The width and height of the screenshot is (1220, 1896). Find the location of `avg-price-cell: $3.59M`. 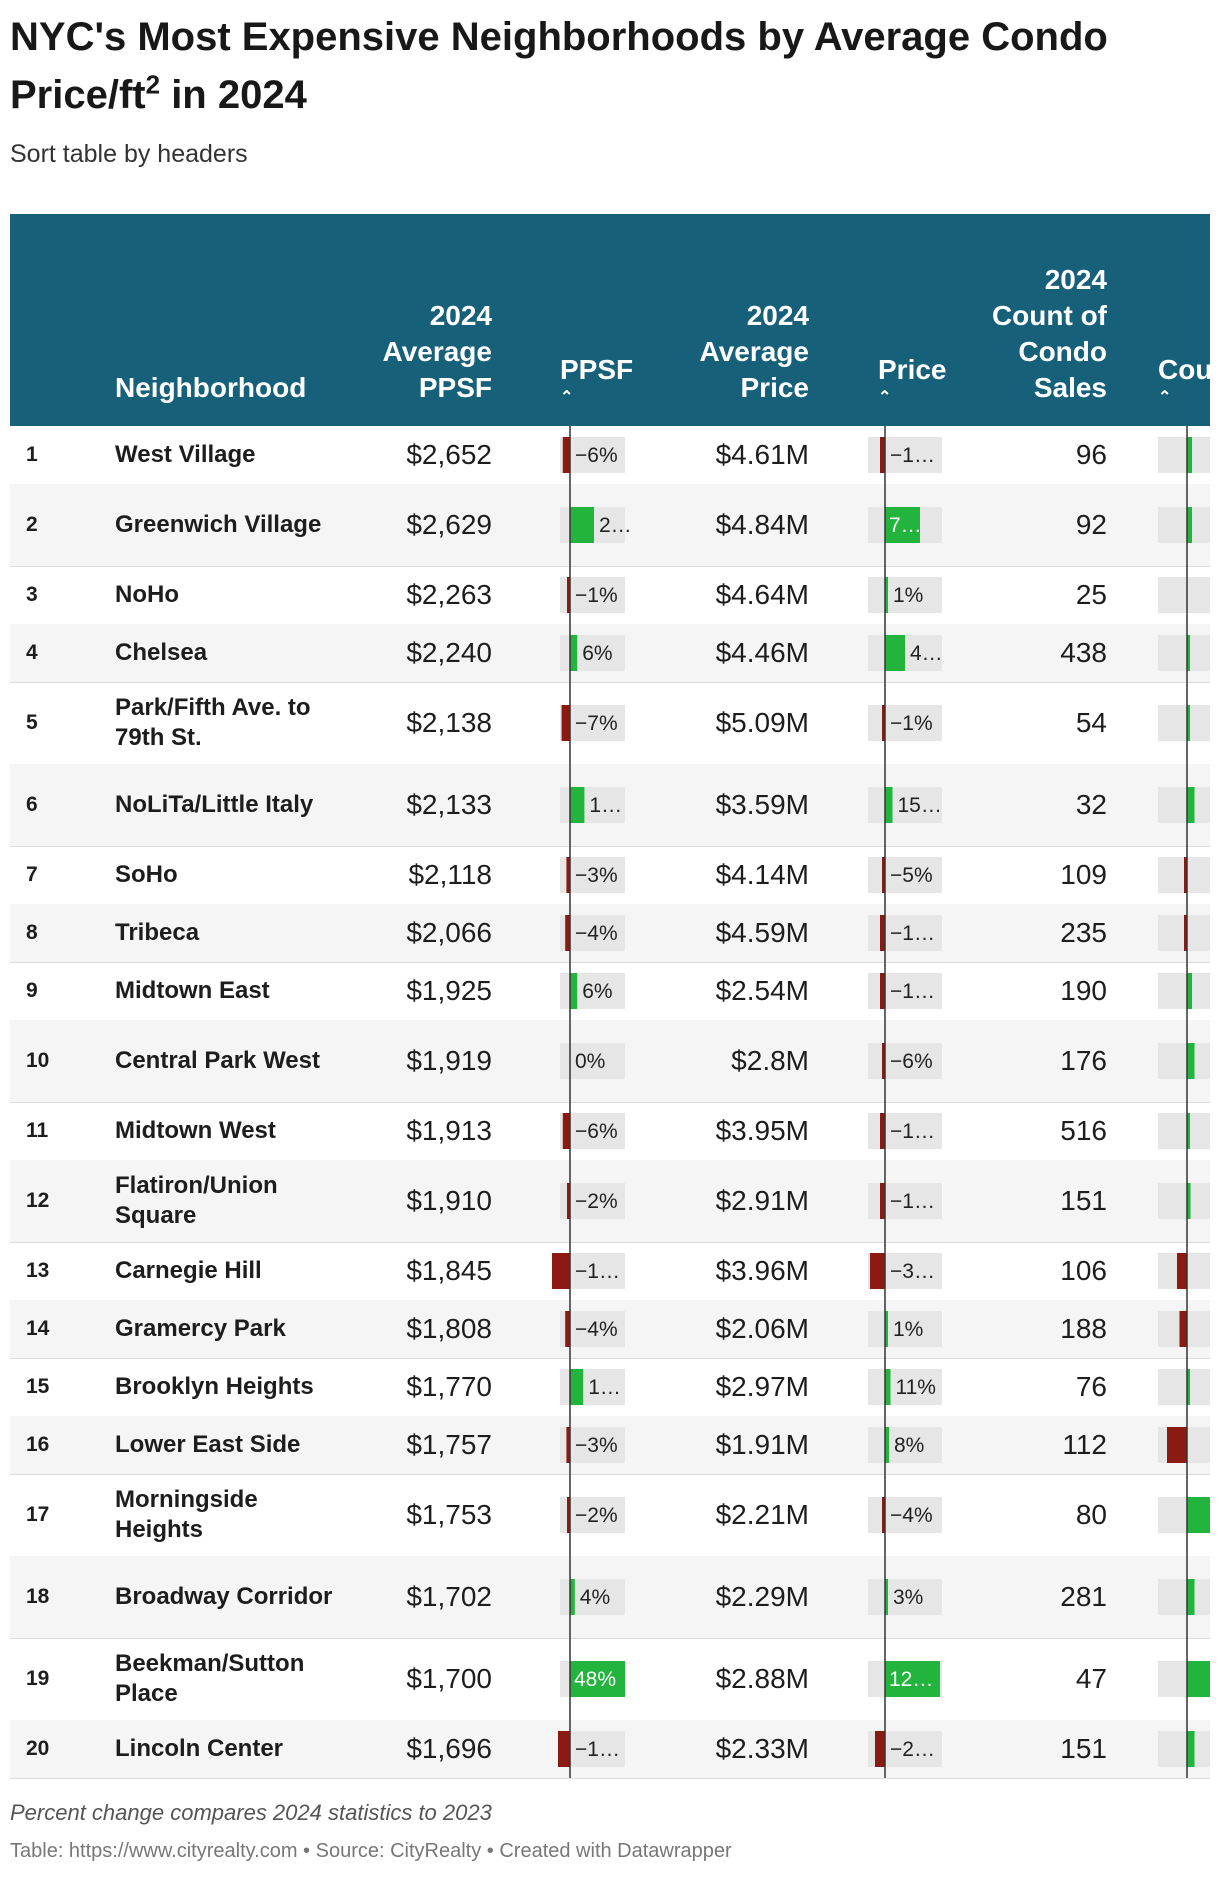

avg-price-cell: $3.59M is located at coordinates (762, 804).